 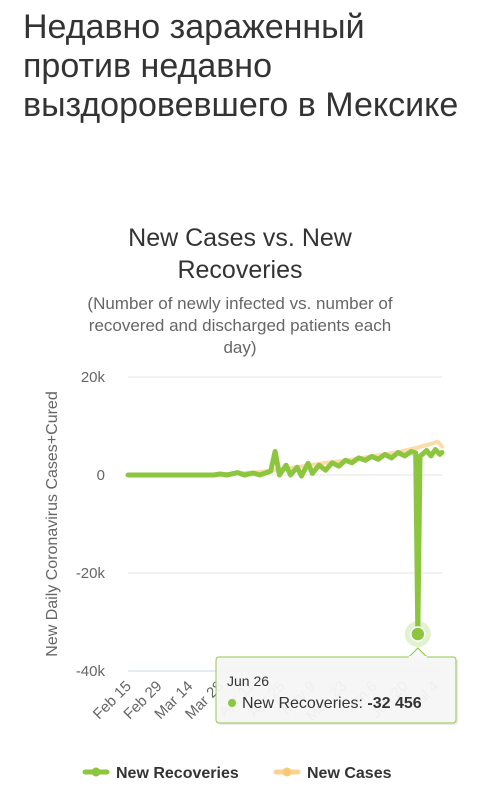 What do you see at coordinates (336, 690) in the screenshot?
I see `tooltip-box` at bounding box center [336, 690].